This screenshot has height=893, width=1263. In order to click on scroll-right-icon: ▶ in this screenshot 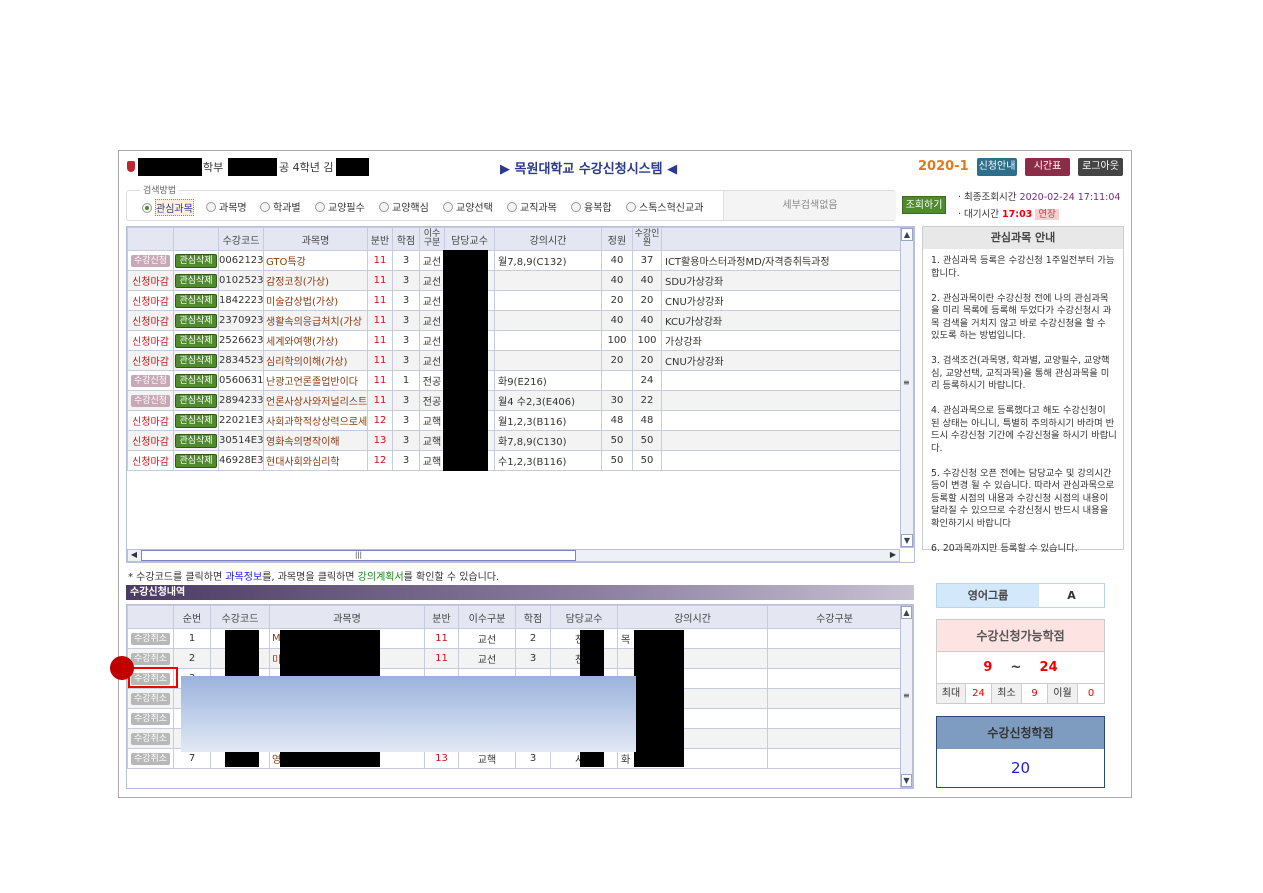, I will do `click(893, 554)`.